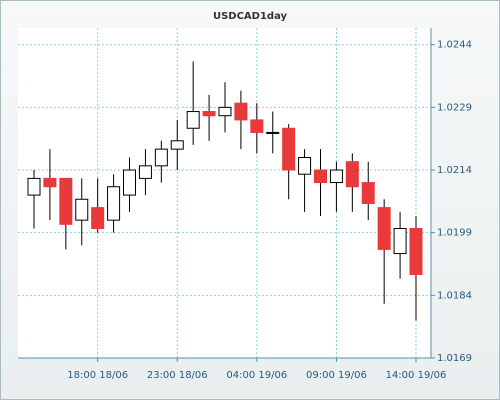 Image resolution: width=500 pixels, height=400 pixels. Describe the element at coordinates (454, 107) in the screenshot. I see `y-tick-label: 1.0229` at that location.